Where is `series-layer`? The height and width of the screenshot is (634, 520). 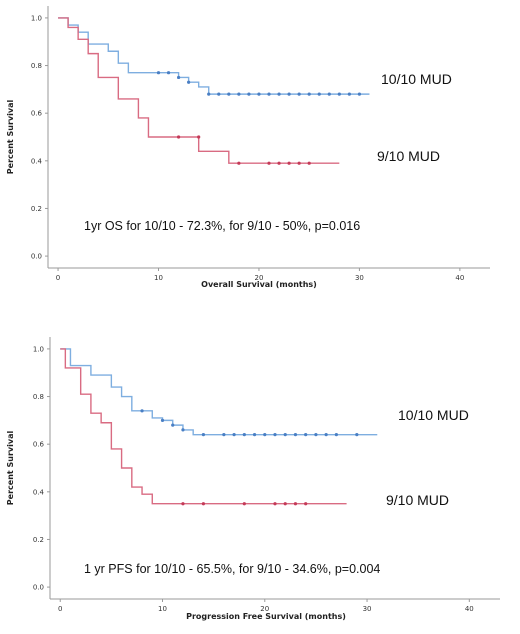 series-layer is located at coordinates (214, 91).